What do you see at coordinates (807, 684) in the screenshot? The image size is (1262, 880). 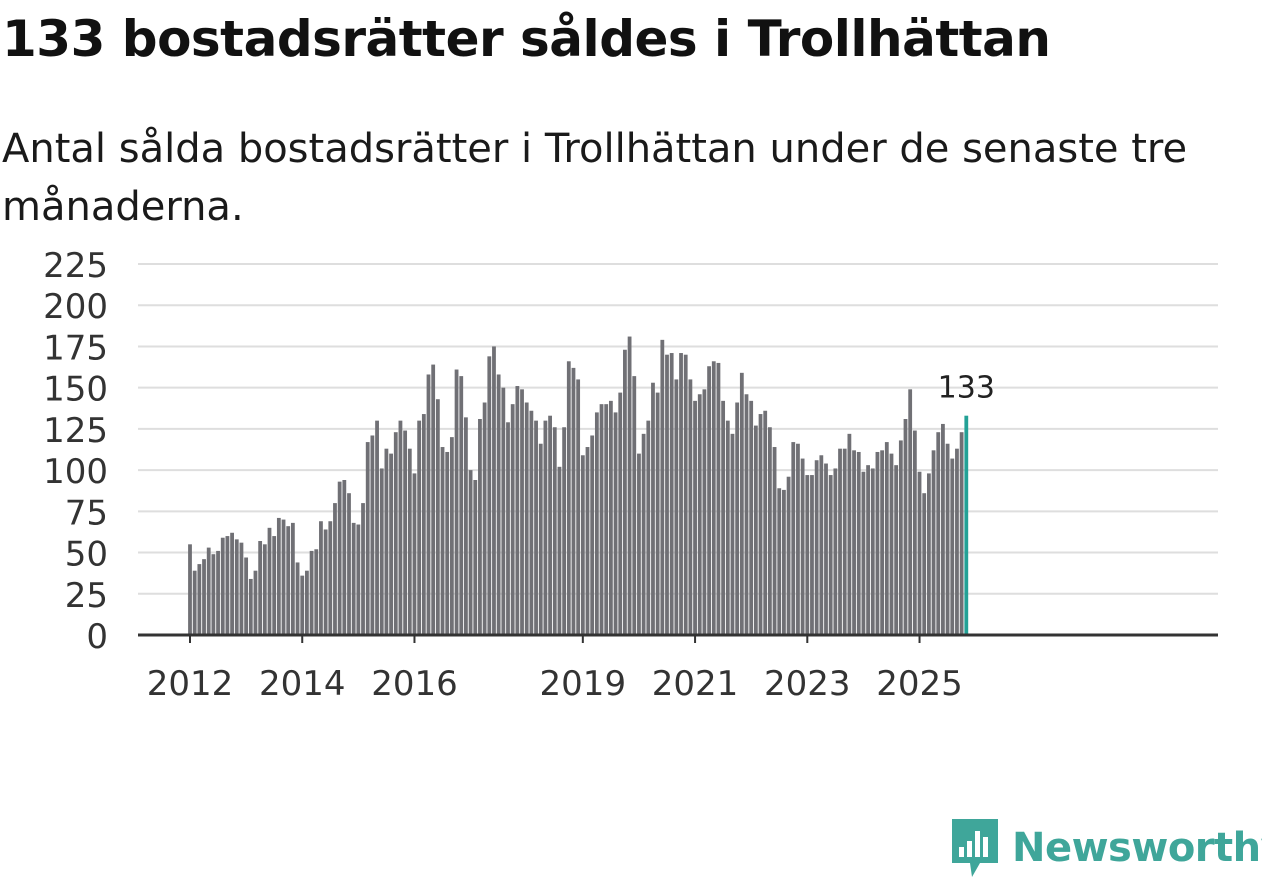 I see `x-tick-label: 2023` at bounding box center [807, 684].